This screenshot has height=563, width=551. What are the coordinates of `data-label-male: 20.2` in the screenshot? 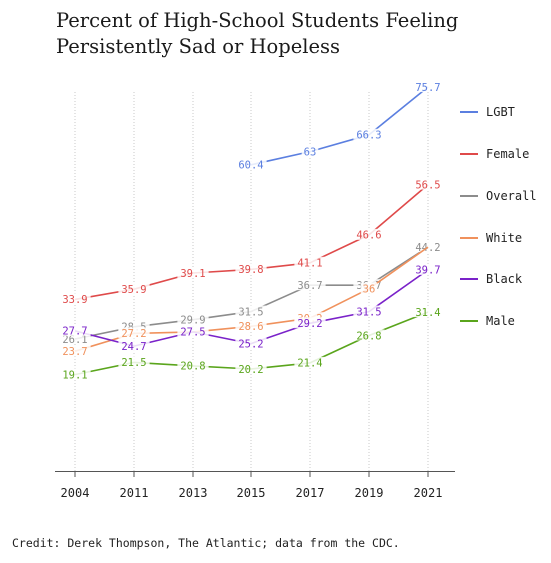 It's located at (250, 370).